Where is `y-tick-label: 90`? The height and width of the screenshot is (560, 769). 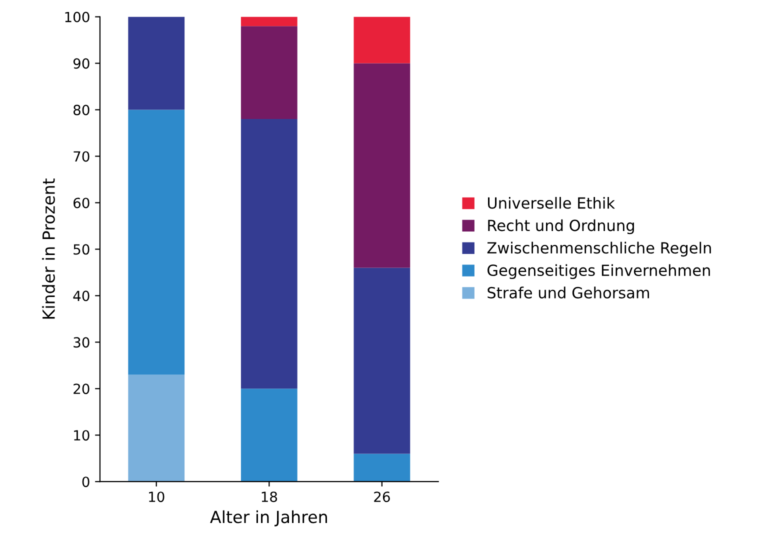
y-tick-label: 90 is located at coordinates (81, 63).